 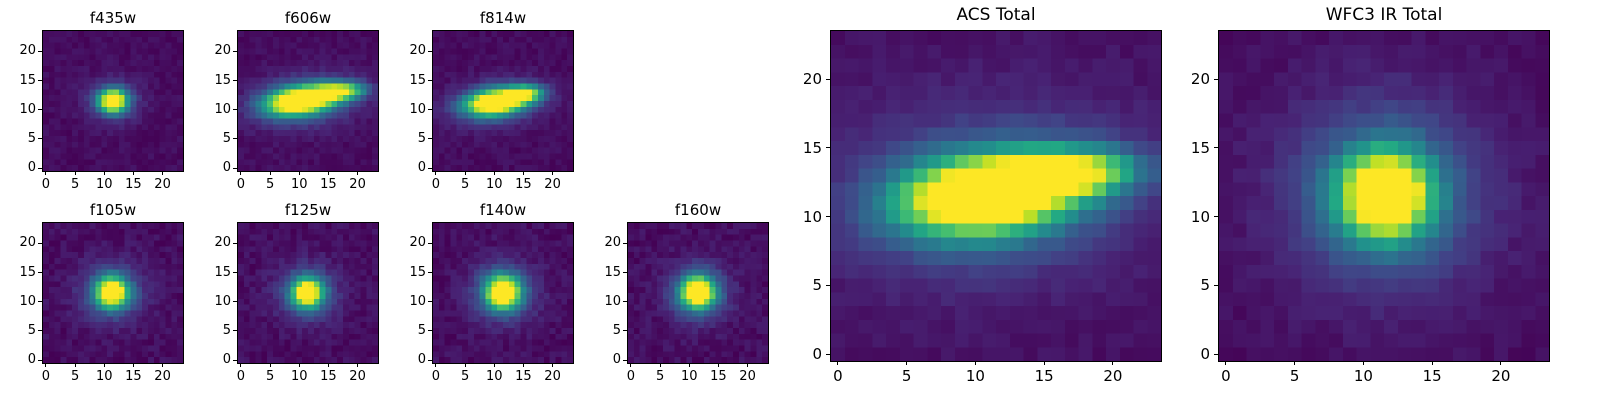 I want to click on panel-f814w: f814w 0 5 10 15 20 0 5 10 15 20, so click(x=491, y=100).